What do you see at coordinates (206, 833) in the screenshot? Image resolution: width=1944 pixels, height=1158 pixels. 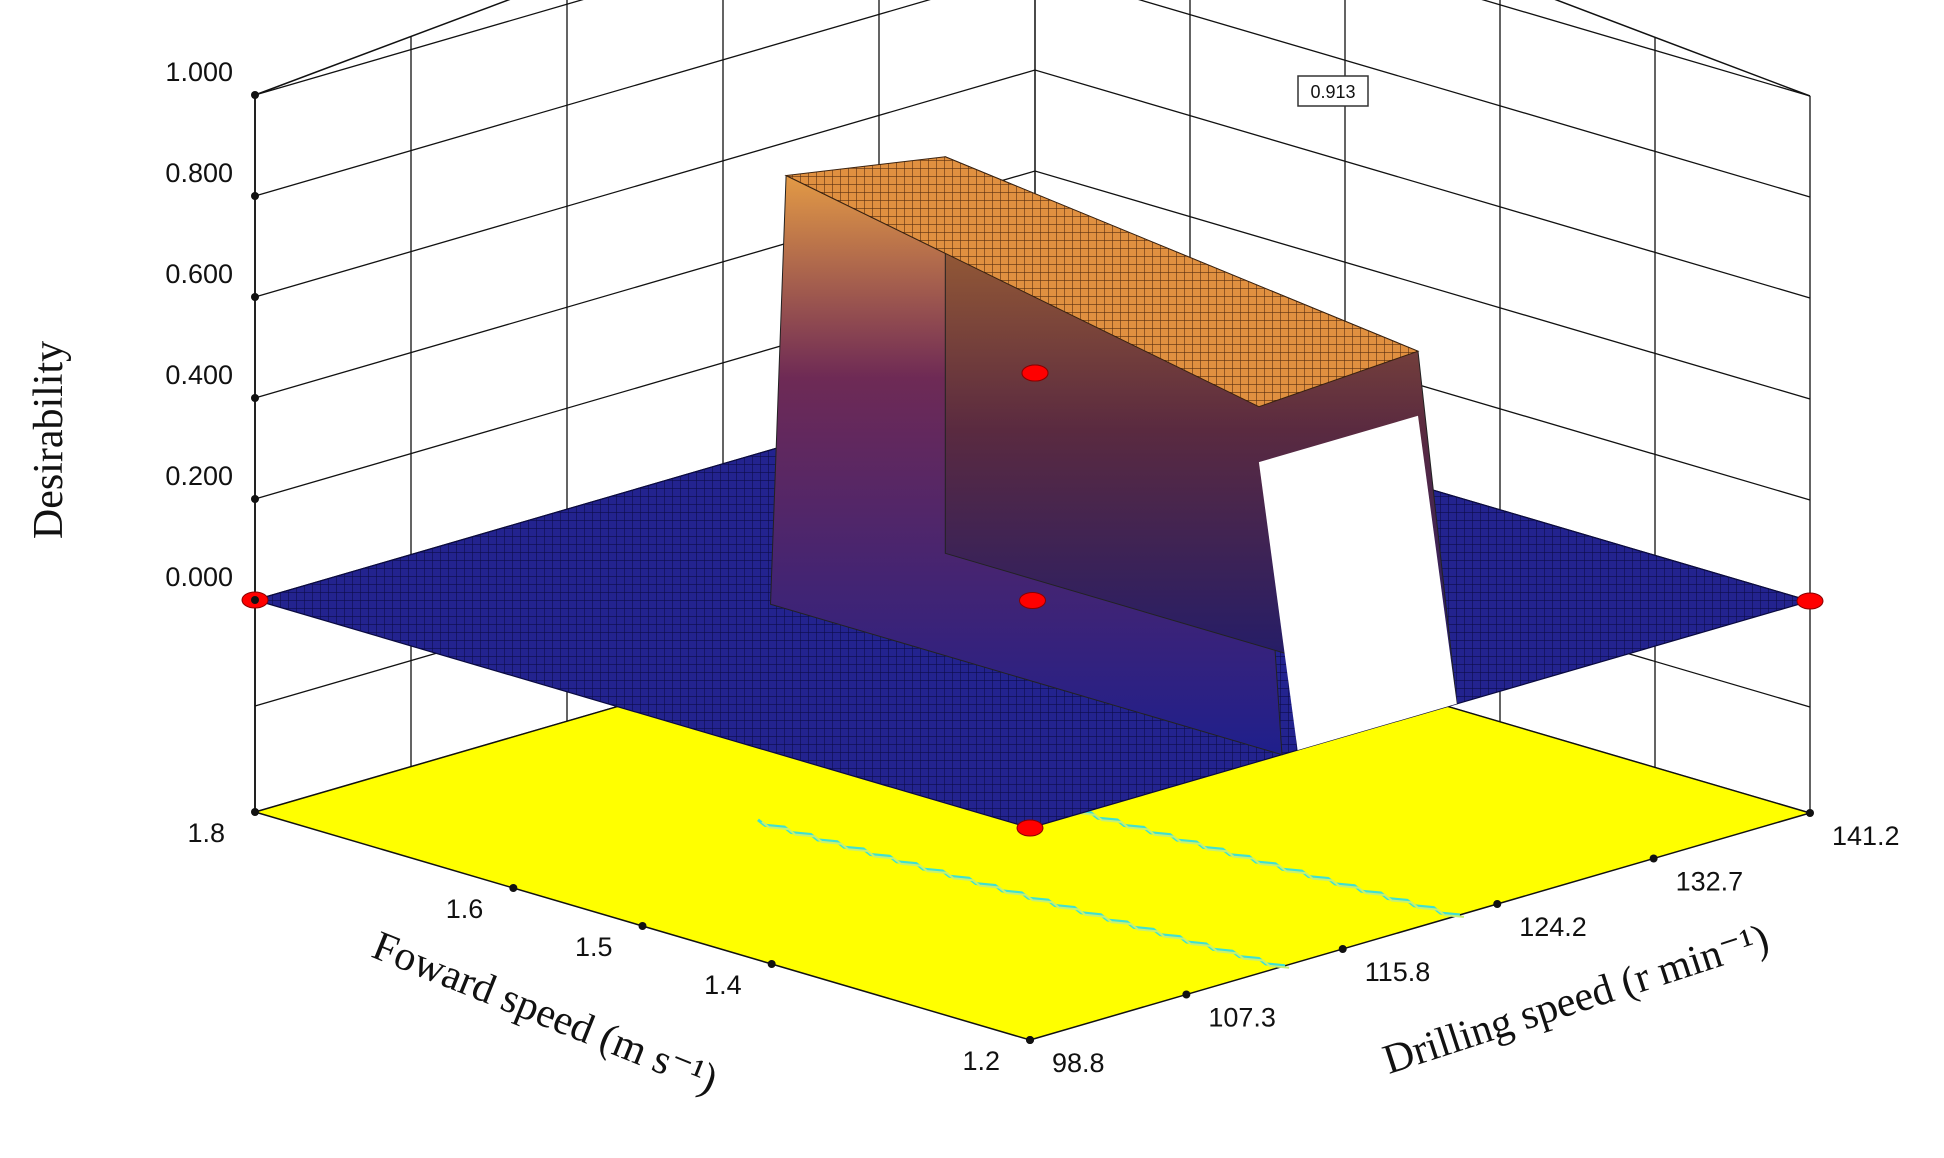 I see `y-tick-label-4: 1.8` at bounding box center [206, 833].